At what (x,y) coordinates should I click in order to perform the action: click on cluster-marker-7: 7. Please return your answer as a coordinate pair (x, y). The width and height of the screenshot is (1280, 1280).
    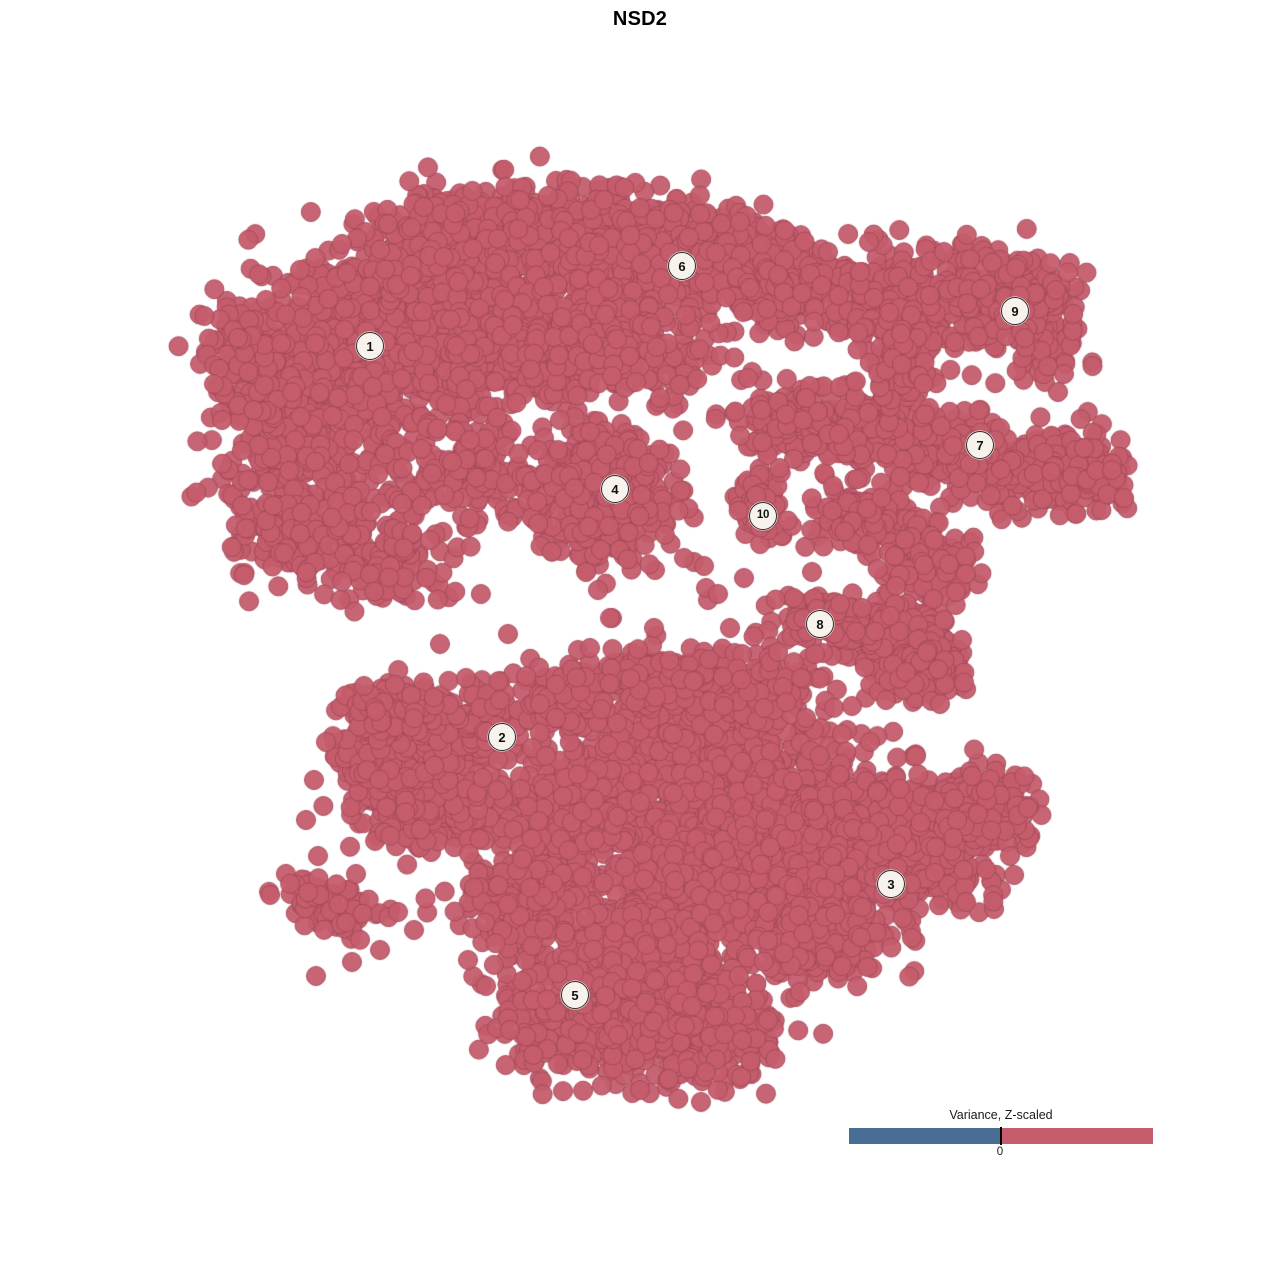
    Looking at the image, I should click on (980, 445).